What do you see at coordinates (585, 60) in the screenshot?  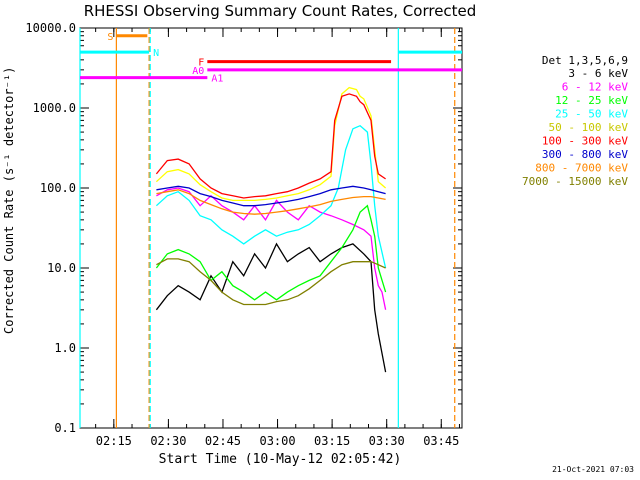 I see `legend-header: Det 1,3,5,6,9` at bounding box center [585, 60].